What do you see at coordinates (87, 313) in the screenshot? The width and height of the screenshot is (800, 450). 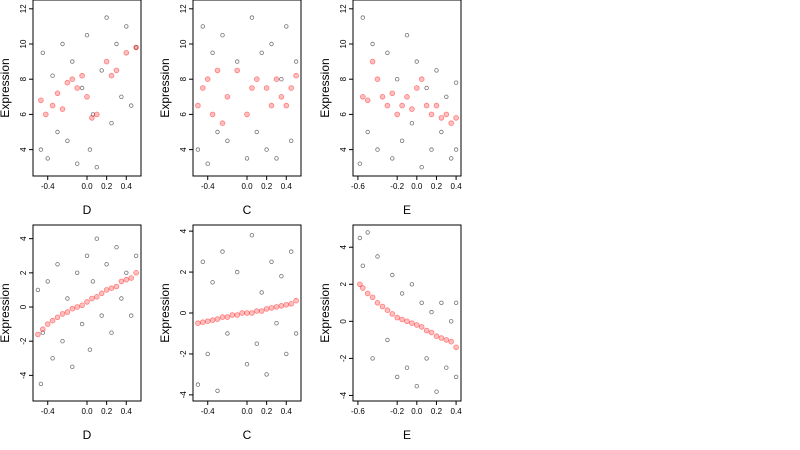 I see `plot-frame` at bounding box center [87, 313].